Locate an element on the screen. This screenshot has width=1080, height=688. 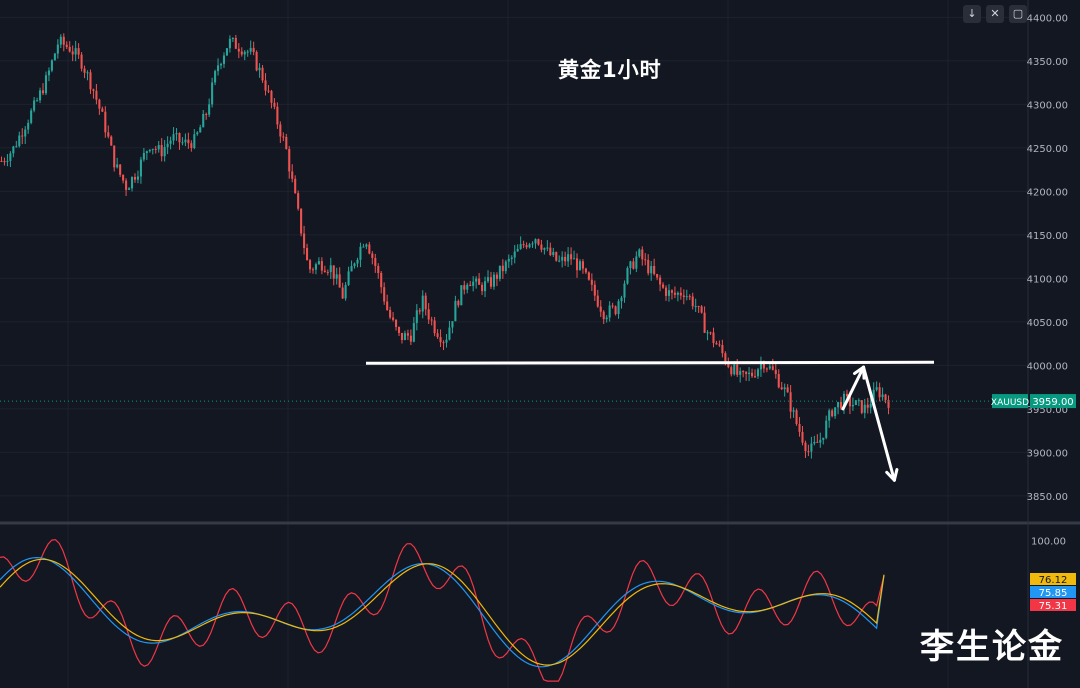
price-tick-label: 3950.00 is located at coordinates (1047, 410).